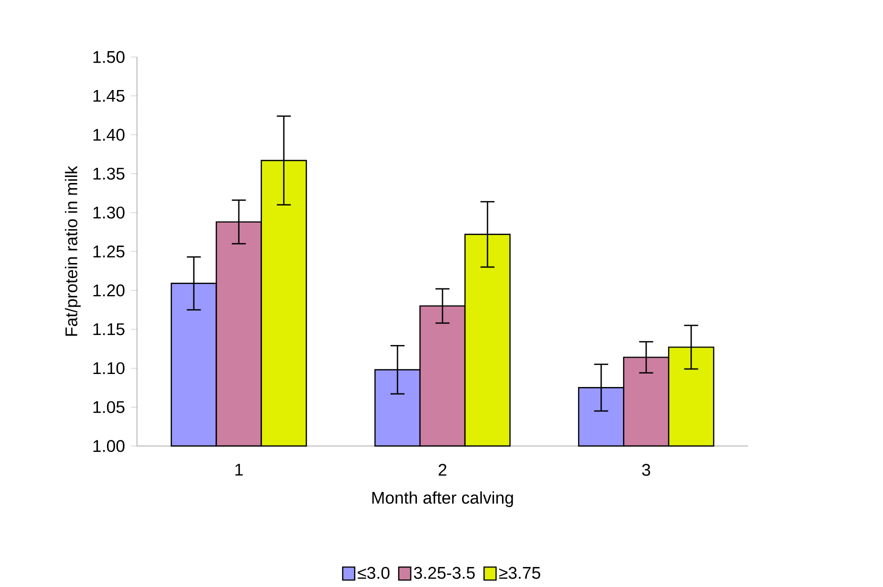 The width and height of the screenshot is (883, 587). What do you see at coordinates (444, 572) in the screenshot?
I see `legend-label: 3.25-3.5` at bounding box center [444, 572].